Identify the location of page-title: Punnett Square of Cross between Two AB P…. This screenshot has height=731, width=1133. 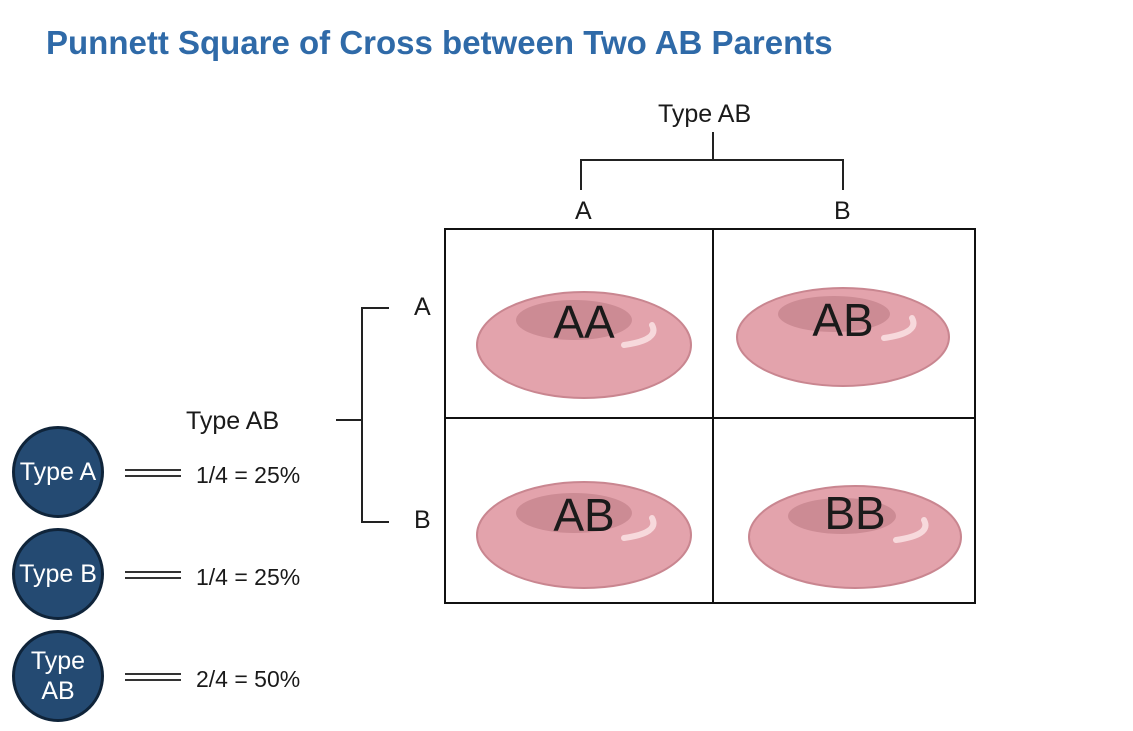
(439, 42).